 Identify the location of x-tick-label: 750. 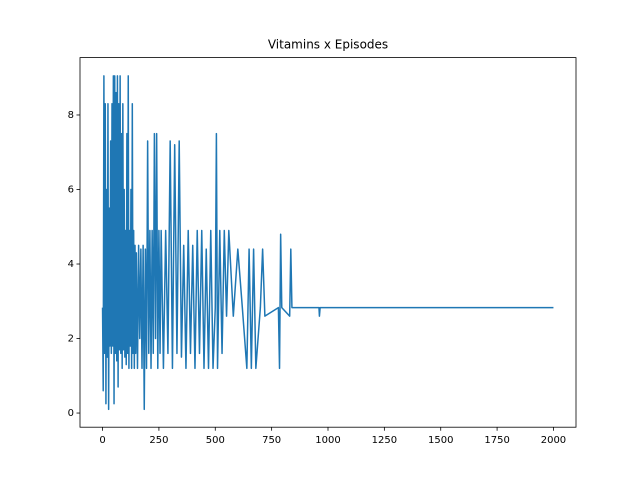
(271, 440).